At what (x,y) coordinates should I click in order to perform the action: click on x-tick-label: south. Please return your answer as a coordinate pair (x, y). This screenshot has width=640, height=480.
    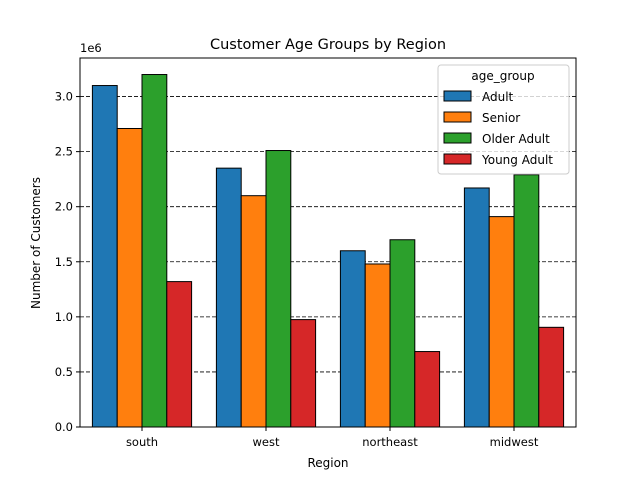
    Looking at the image, I should click on (142, 442).